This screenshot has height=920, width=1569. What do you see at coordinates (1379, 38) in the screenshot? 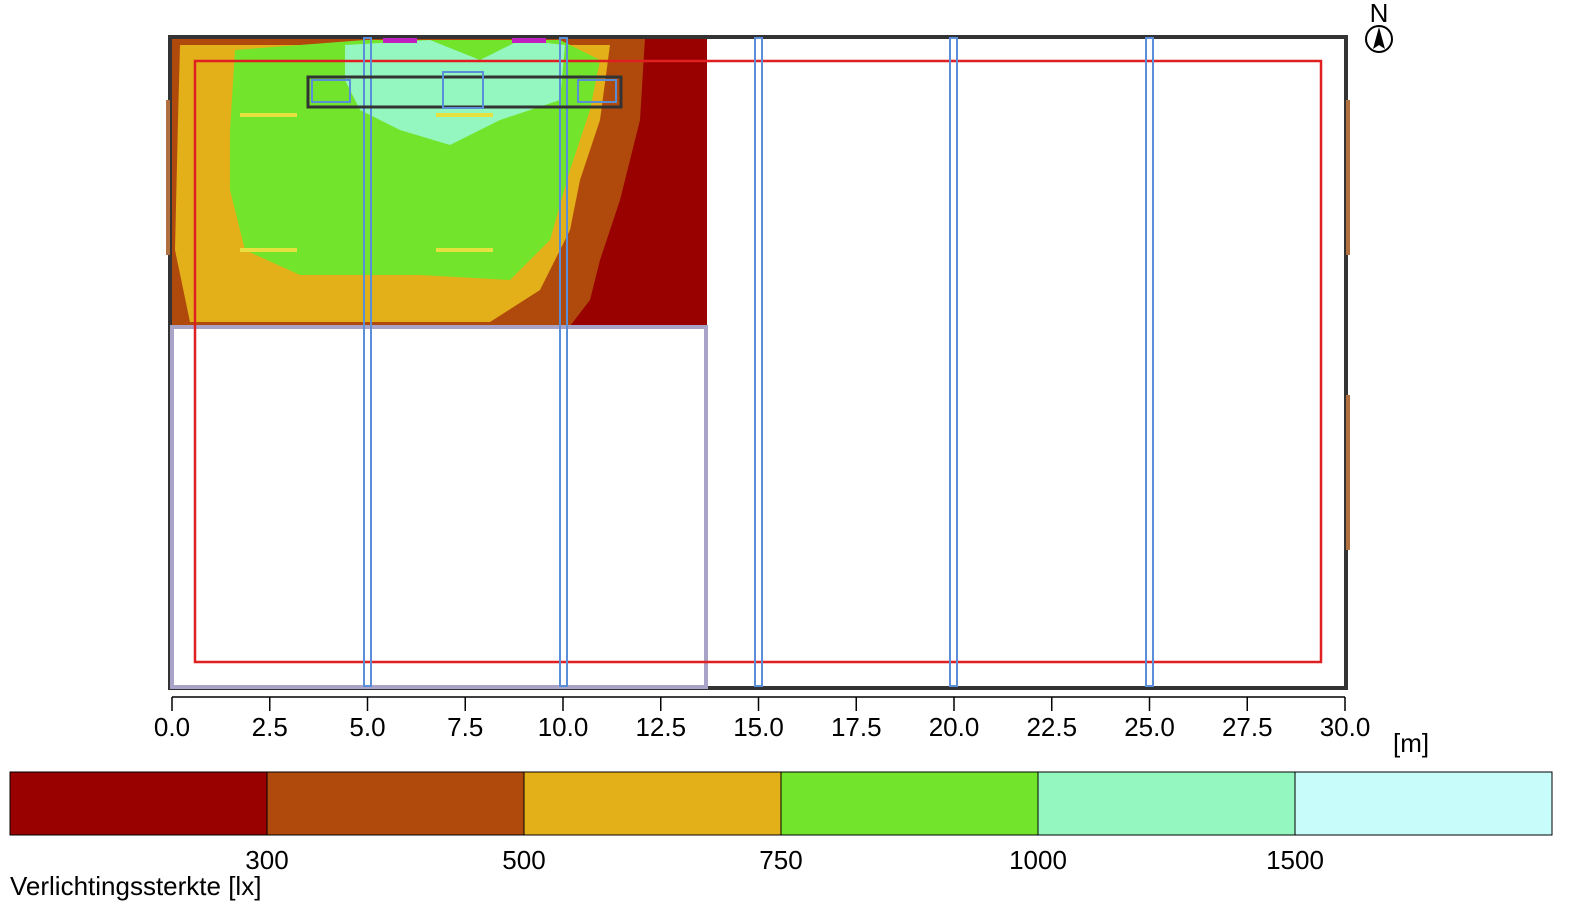
I see `compass-needle` at bounding box center [1379, 38].